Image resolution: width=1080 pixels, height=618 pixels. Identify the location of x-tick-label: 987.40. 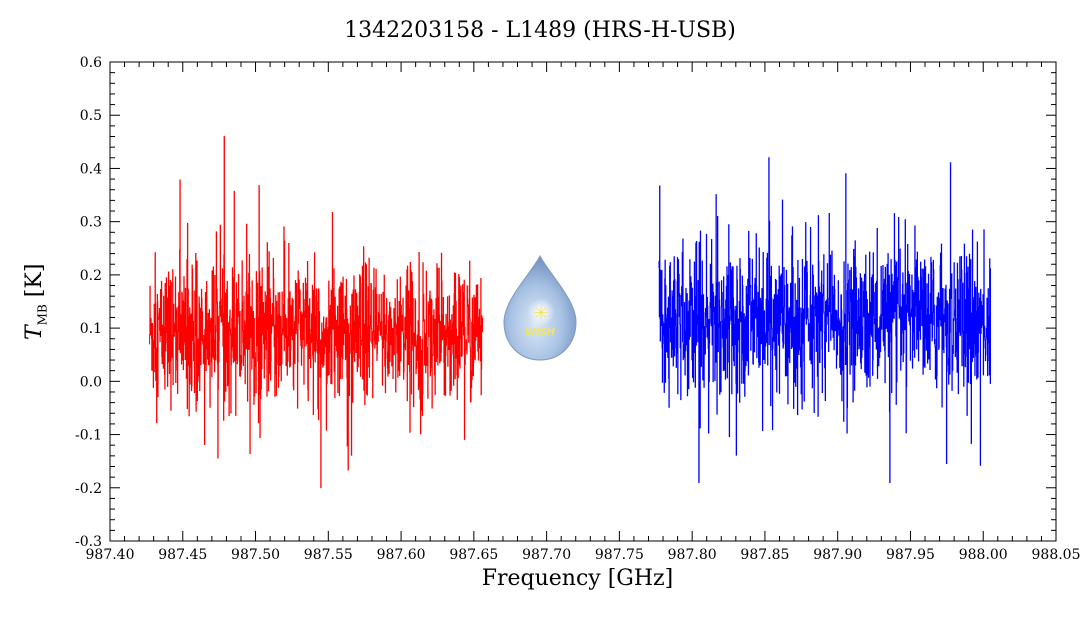
(110, 555).